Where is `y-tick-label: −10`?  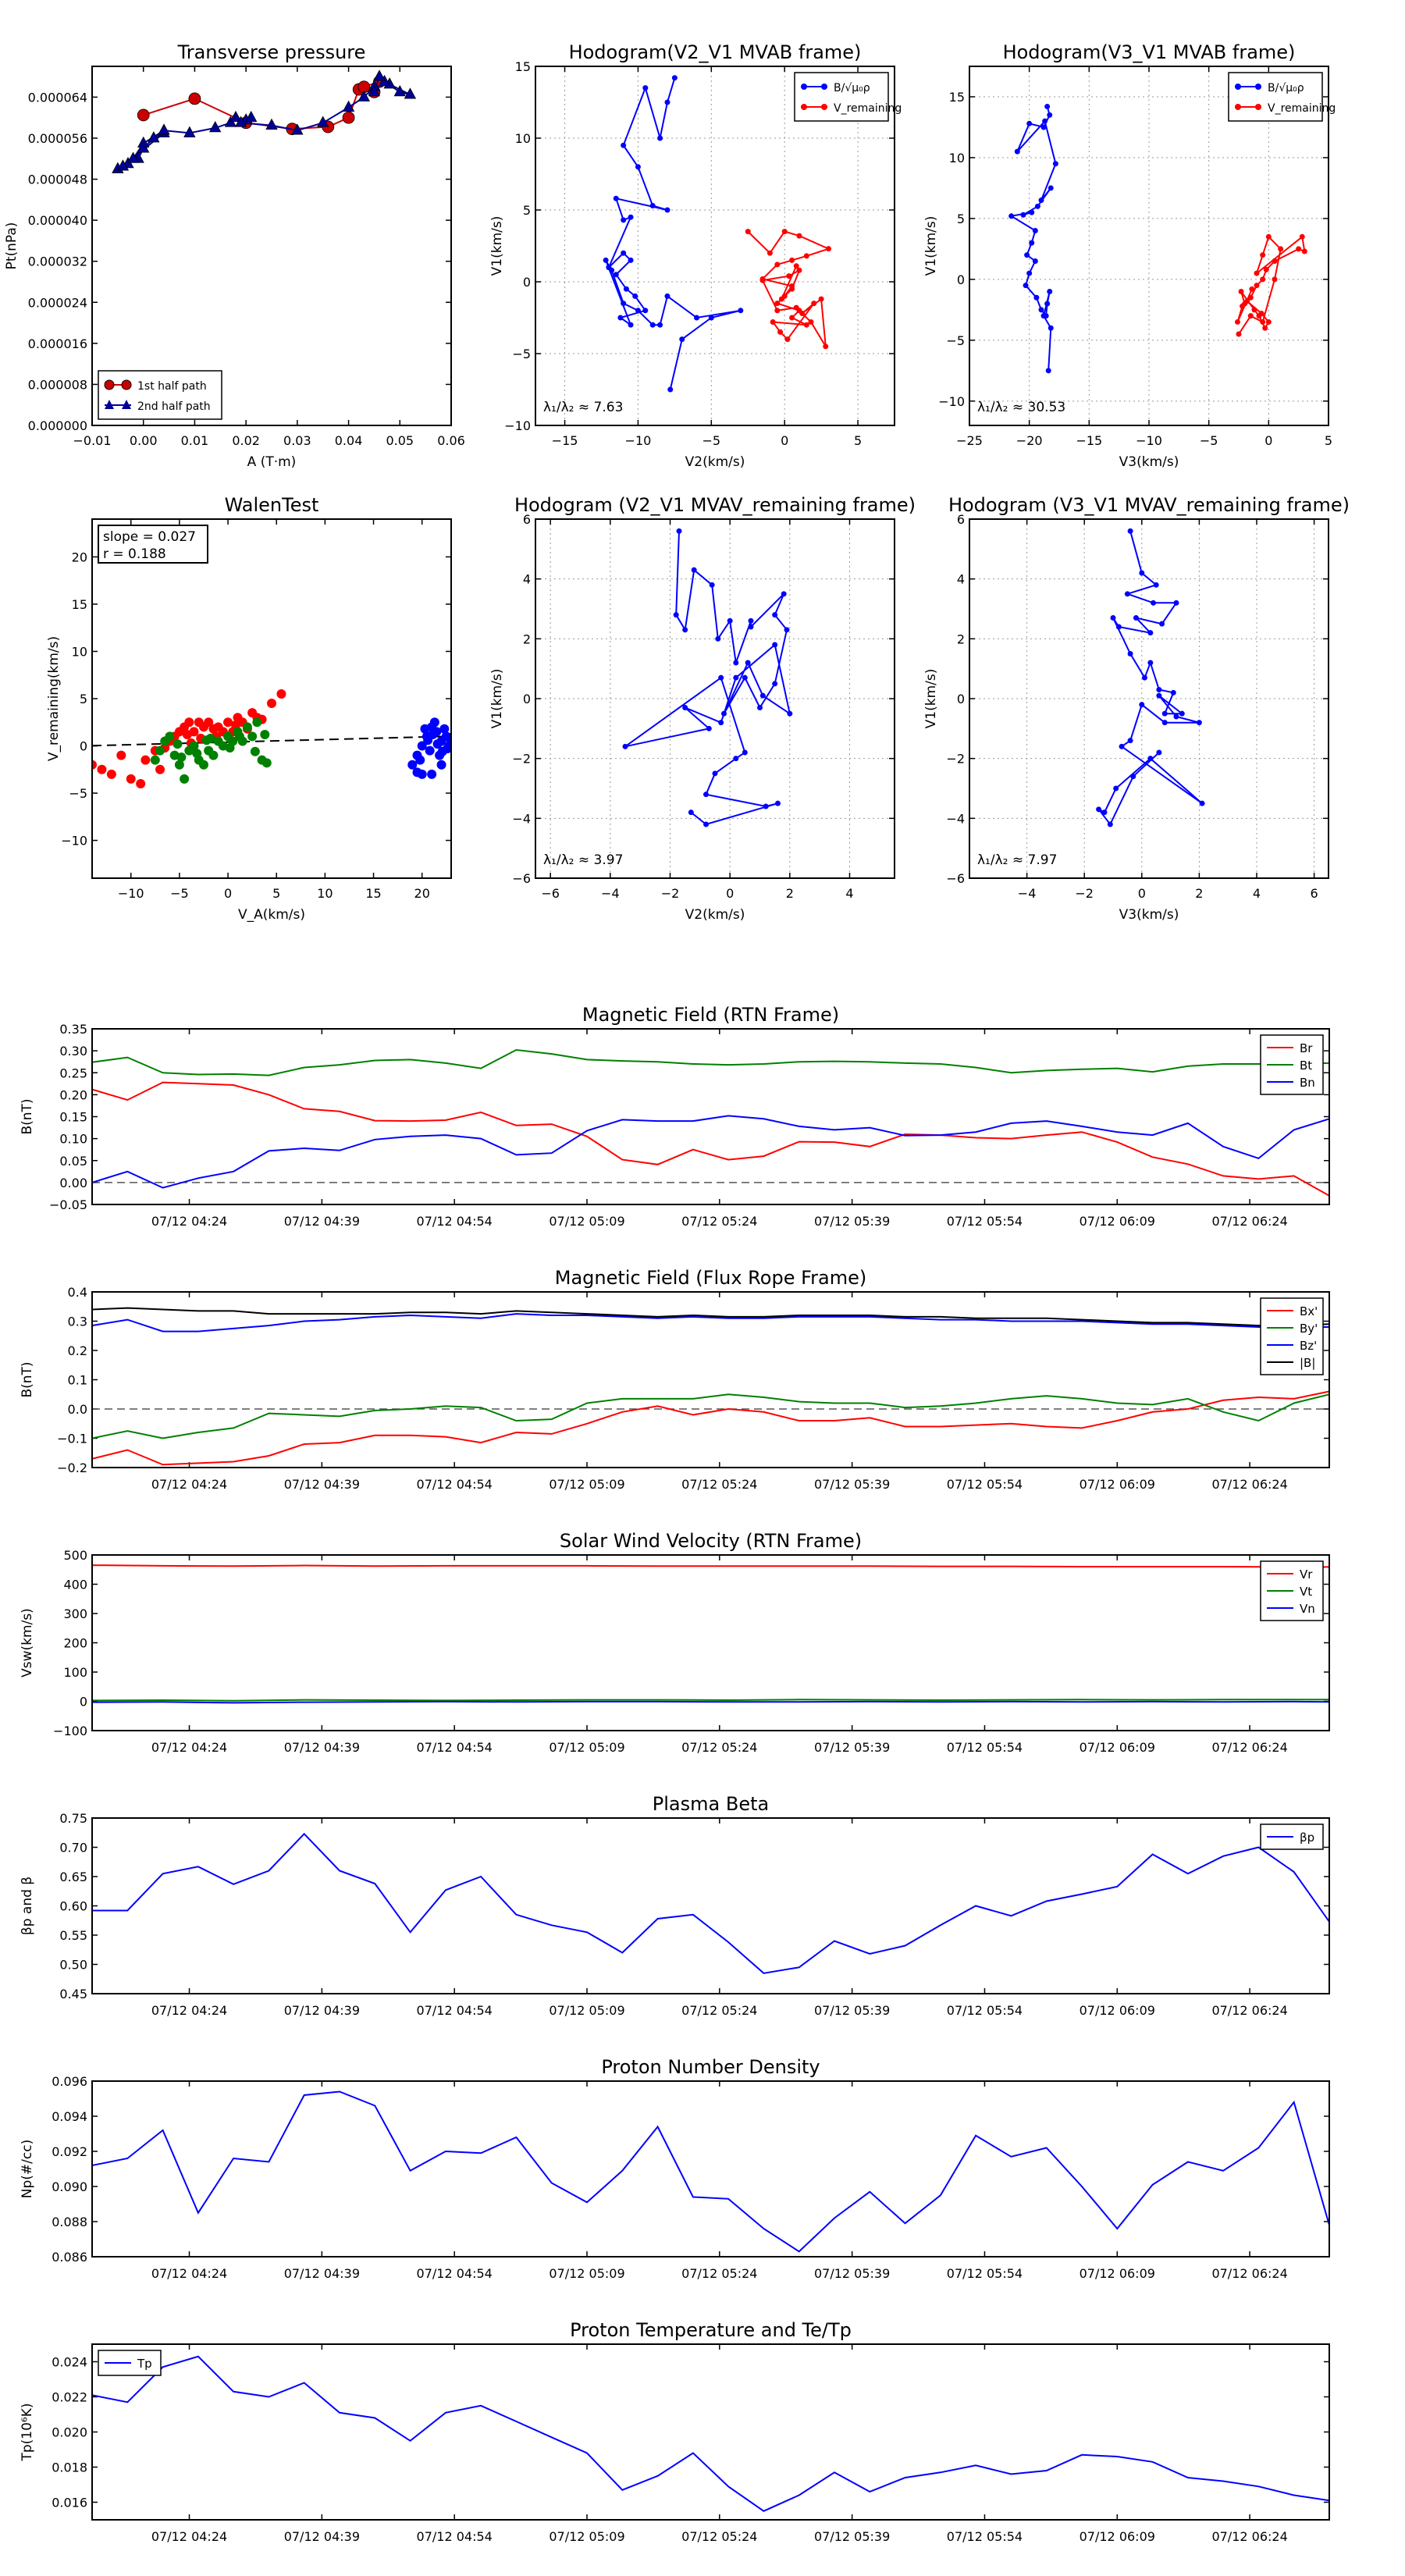
y-tick-label: −10 is located at coordinates (952, 401).